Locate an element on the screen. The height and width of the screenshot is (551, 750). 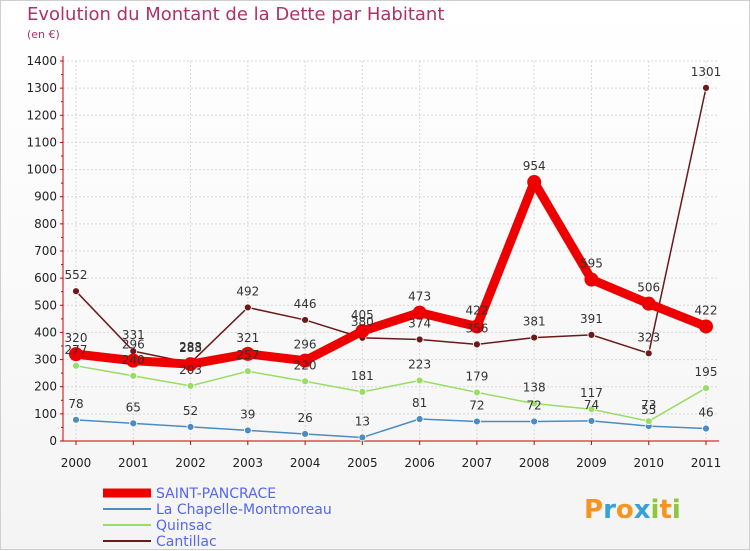
data-label-cantillac: 381 is located at coordinates (534, 322).